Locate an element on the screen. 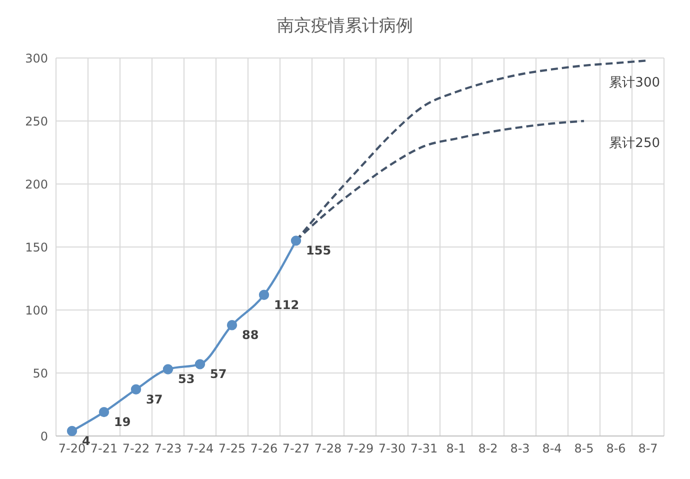 Image resolution: width=690 pixels, height=479 pixels. x-tick-label: 7-22 is located at coordinates (136, 449).